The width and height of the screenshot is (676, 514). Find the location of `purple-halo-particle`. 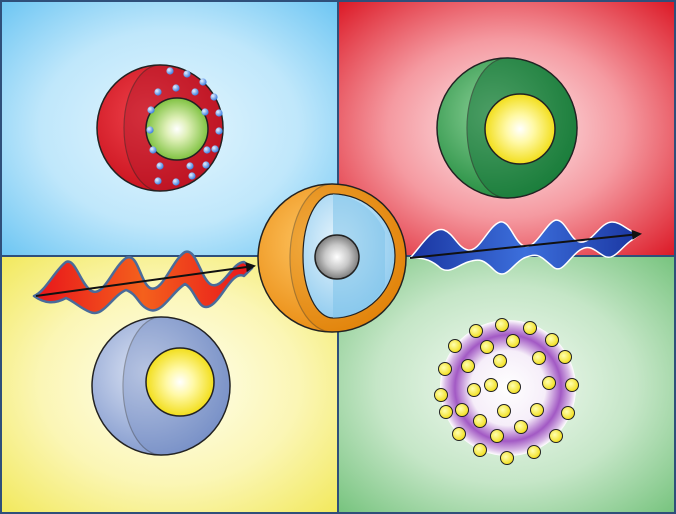

purple-halo-particle is located at coordinates (506, 391).